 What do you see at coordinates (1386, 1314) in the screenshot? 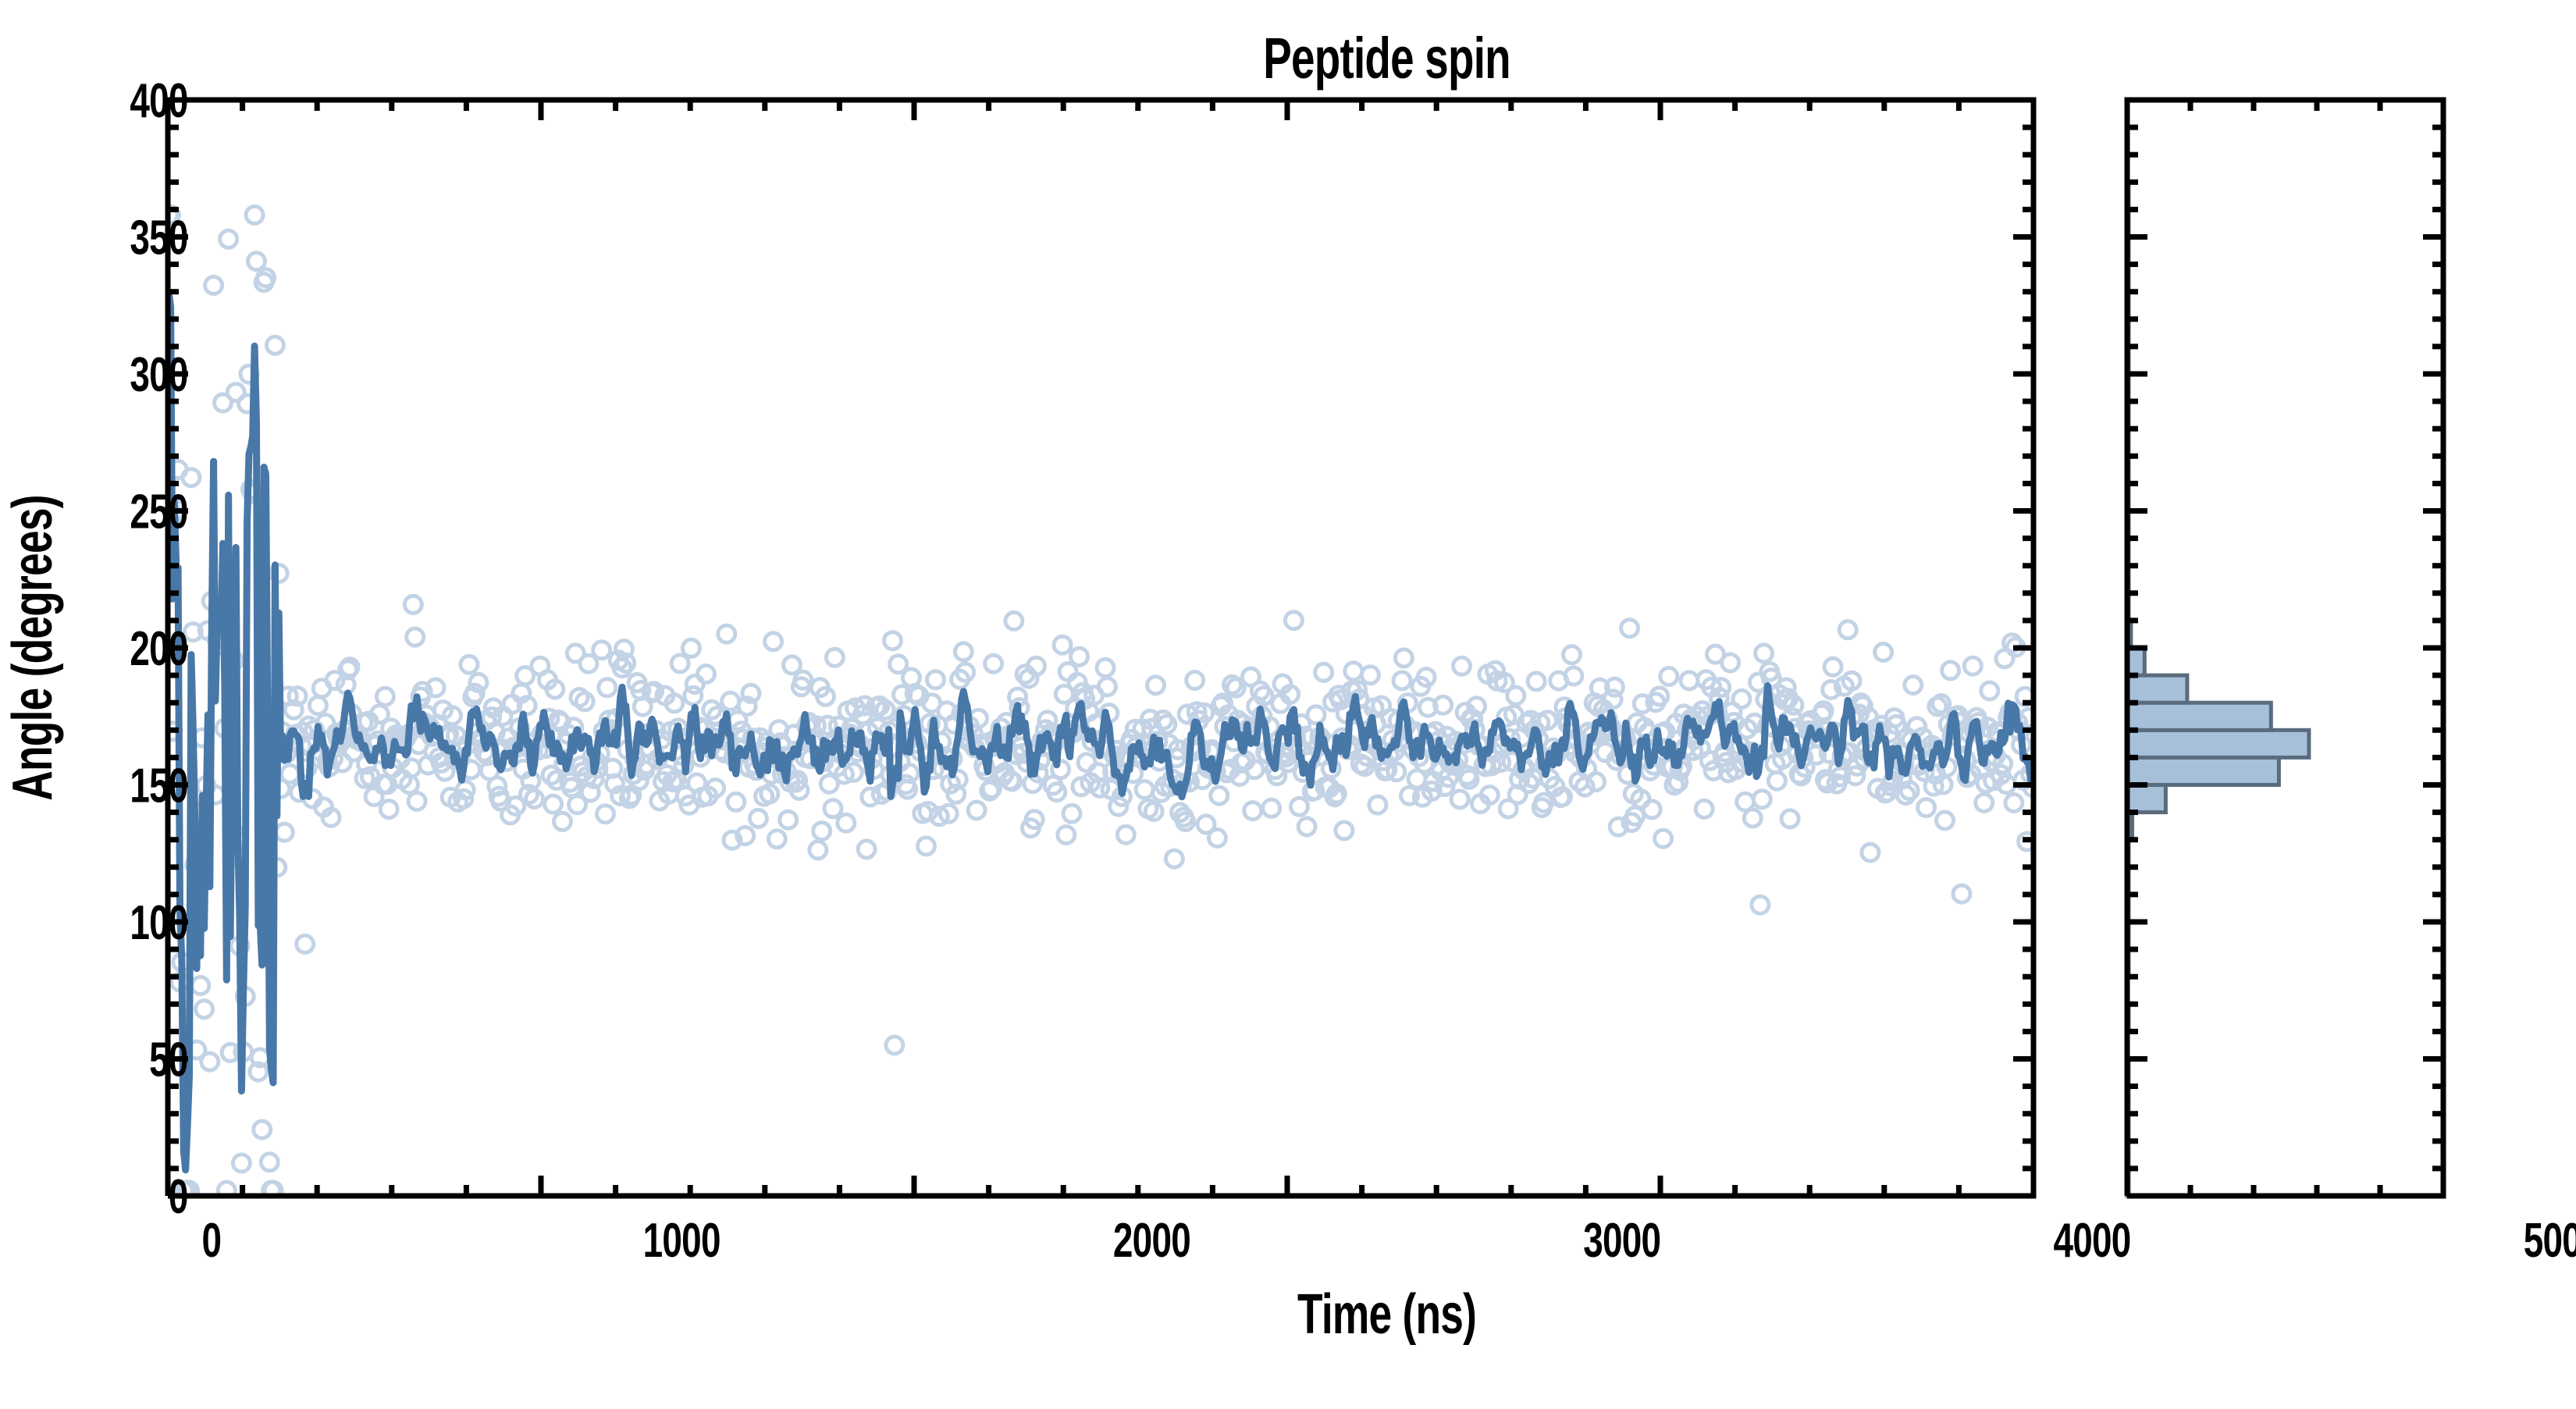
I see `x-axis-label: Time (ns)` at bounding box center [1386, 1314].